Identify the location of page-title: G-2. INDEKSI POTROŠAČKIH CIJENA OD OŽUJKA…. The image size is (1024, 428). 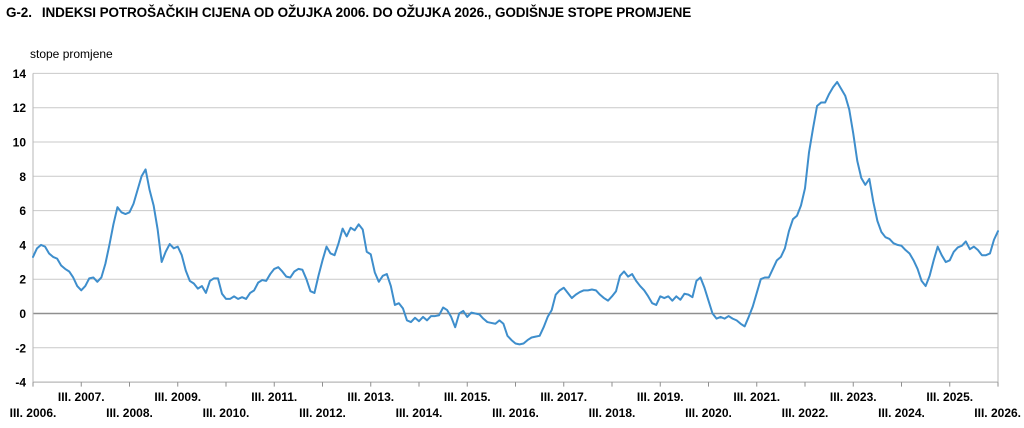
(511, 12).